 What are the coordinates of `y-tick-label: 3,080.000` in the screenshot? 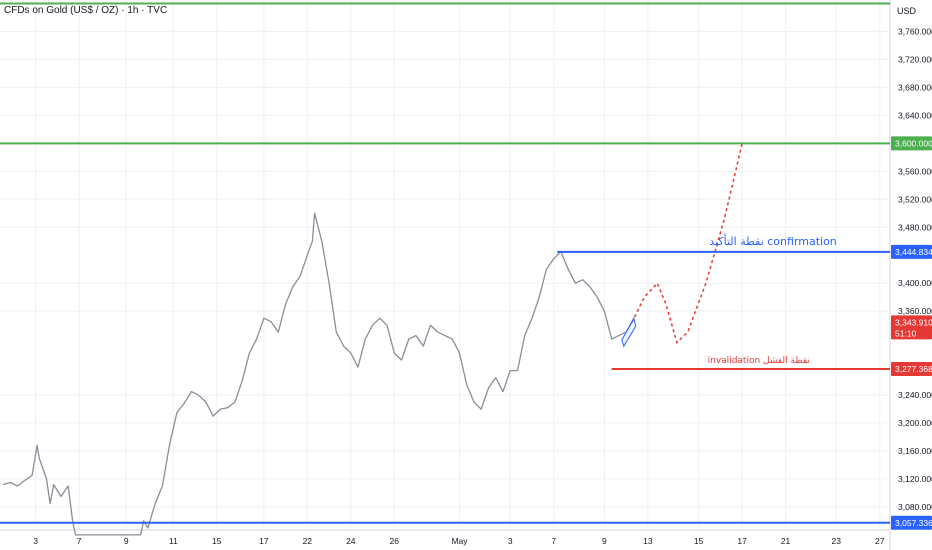 It's located at (915, 507).